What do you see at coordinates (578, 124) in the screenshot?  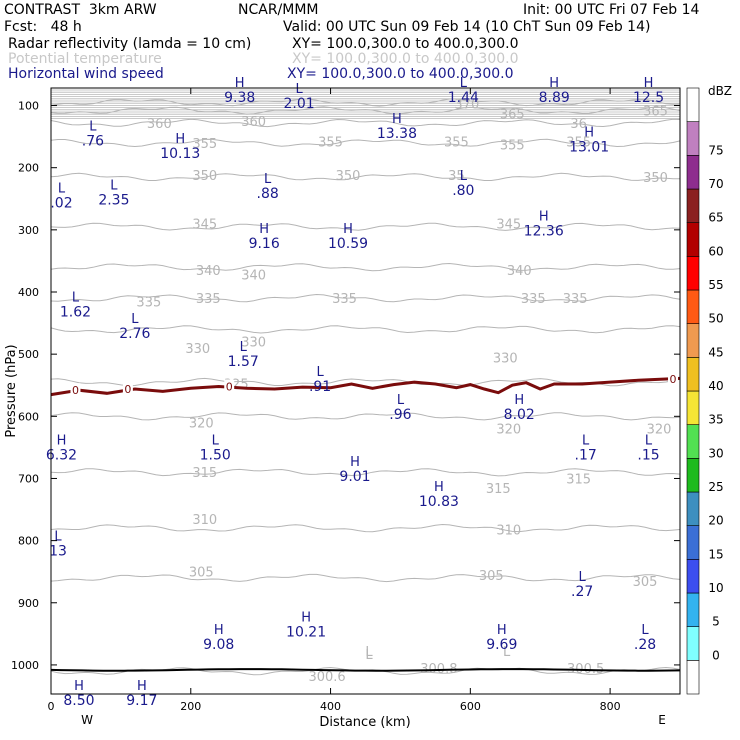 I see `isentrope-label: 36` at bounding box center [578, 124].